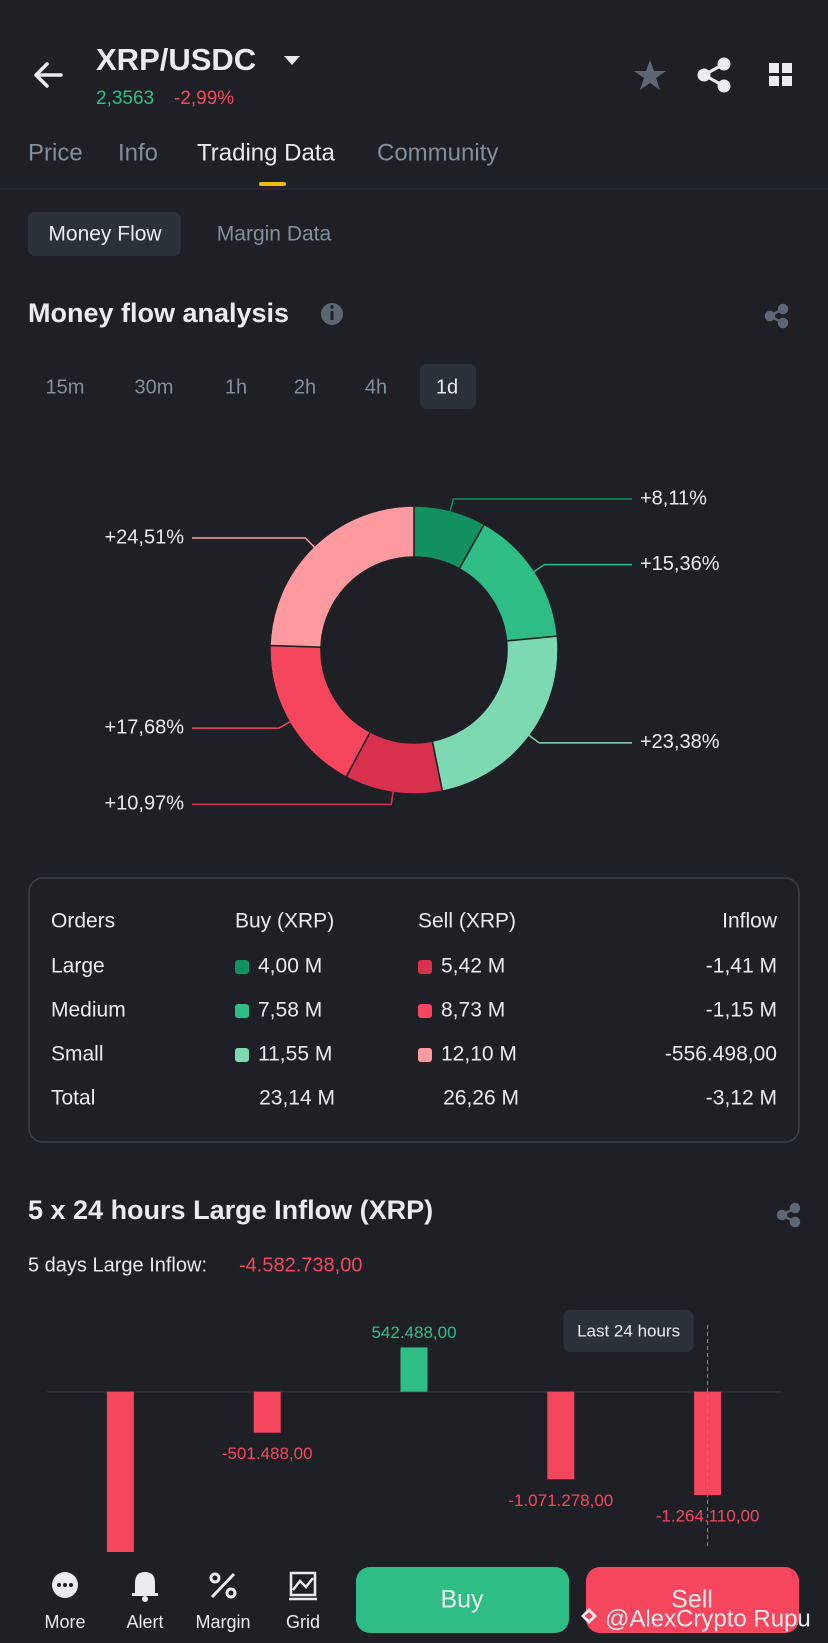  Describe the element at coordinates (204, 98) in the screenshot. I see `price-change: -2,99%` at that location.